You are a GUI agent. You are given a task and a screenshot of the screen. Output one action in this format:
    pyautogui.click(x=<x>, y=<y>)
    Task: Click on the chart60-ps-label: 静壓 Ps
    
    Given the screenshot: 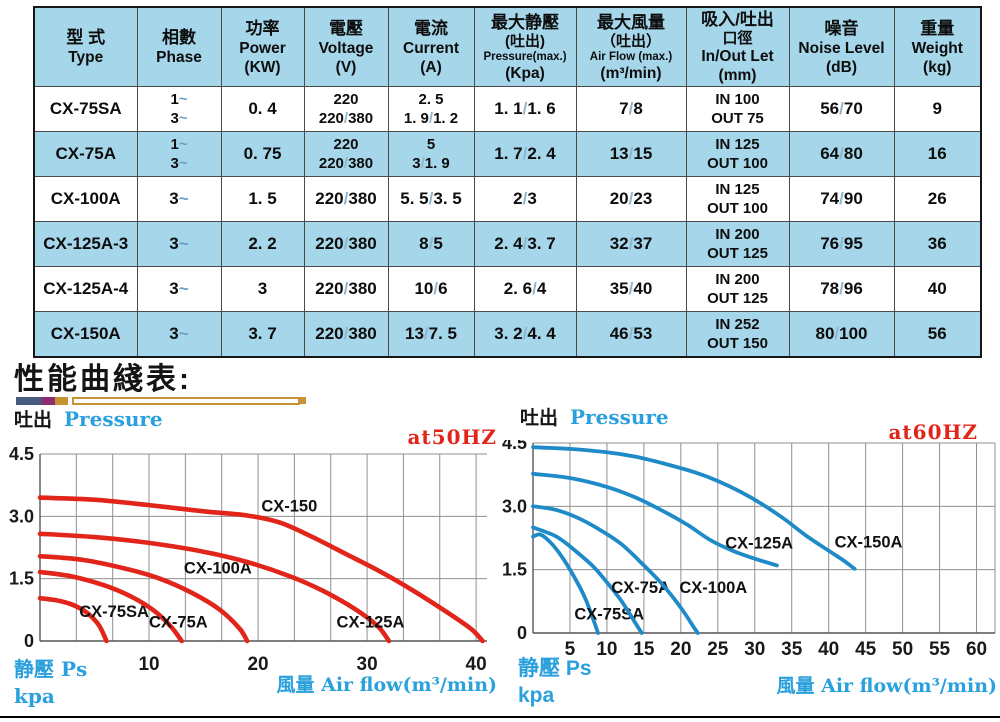 What is the action you would take?
    pyautogui.click(x=555, y=668)
    